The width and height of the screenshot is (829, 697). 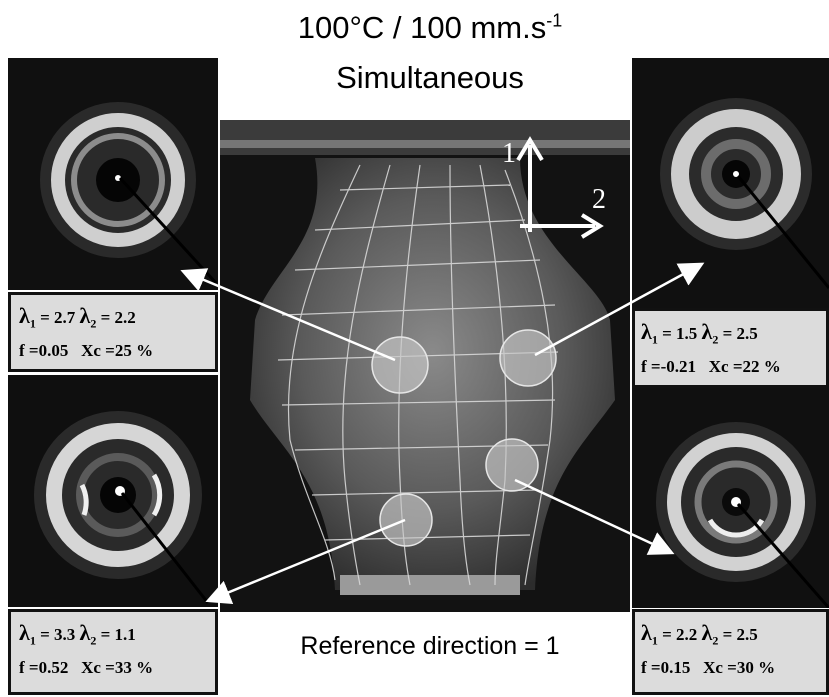 What do you see at coordinates (430, 27) in the screenshot?
I see `title-line-1: 100°C / 100 mm.s-1` at bounding box center [430, 27].